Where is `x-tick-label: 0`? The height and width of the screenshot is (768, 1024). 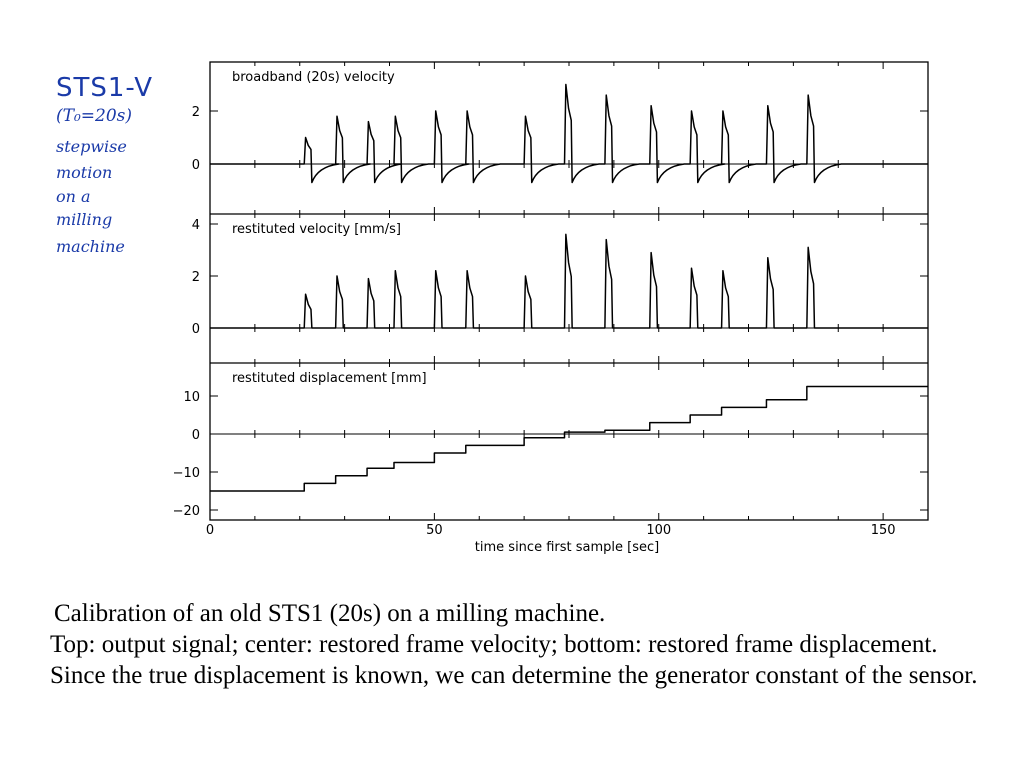 x-tick-label: 0 is located at coordinates (210, 530).